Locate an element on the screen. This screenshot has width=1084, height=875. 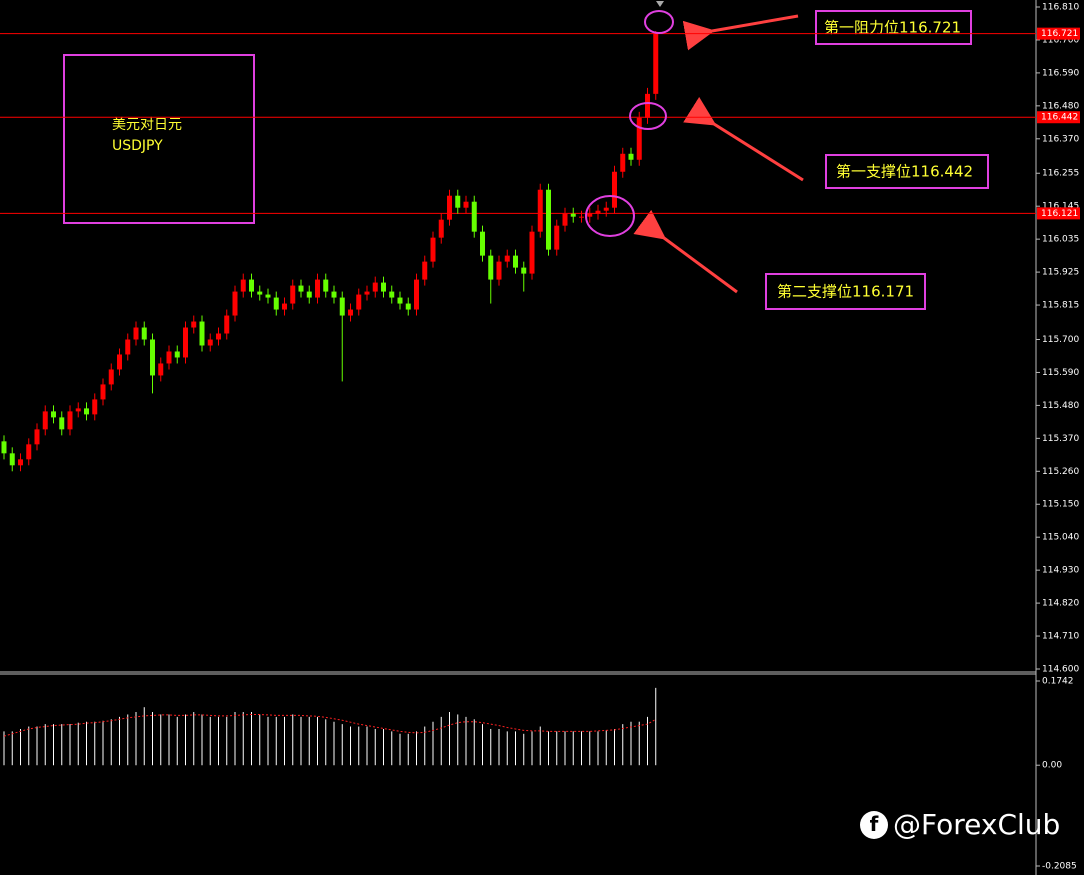
label-symbol: USDJPY is located at coordinates (137, 146).